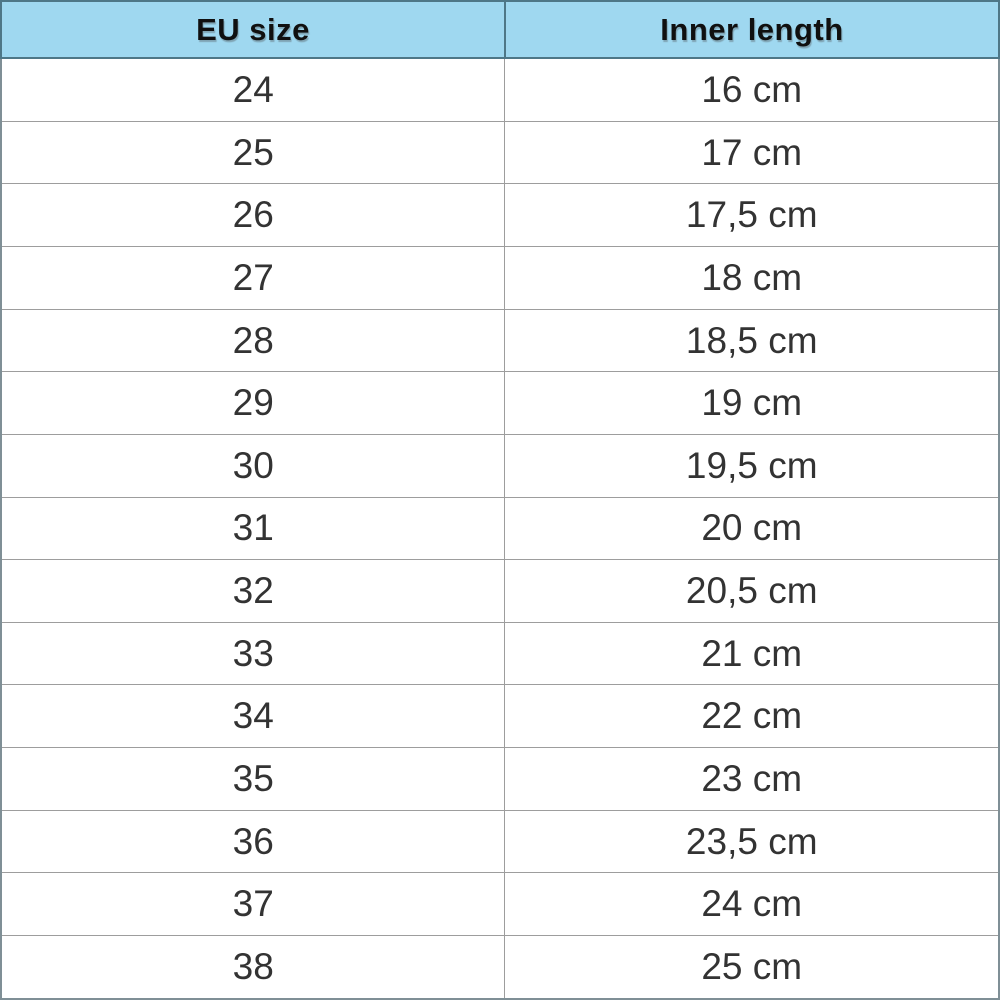 Image resolution: width=1000 pixels, height=1000 pixels. I want to click on inner-length-cell: 23 cm, so click(752, 779).